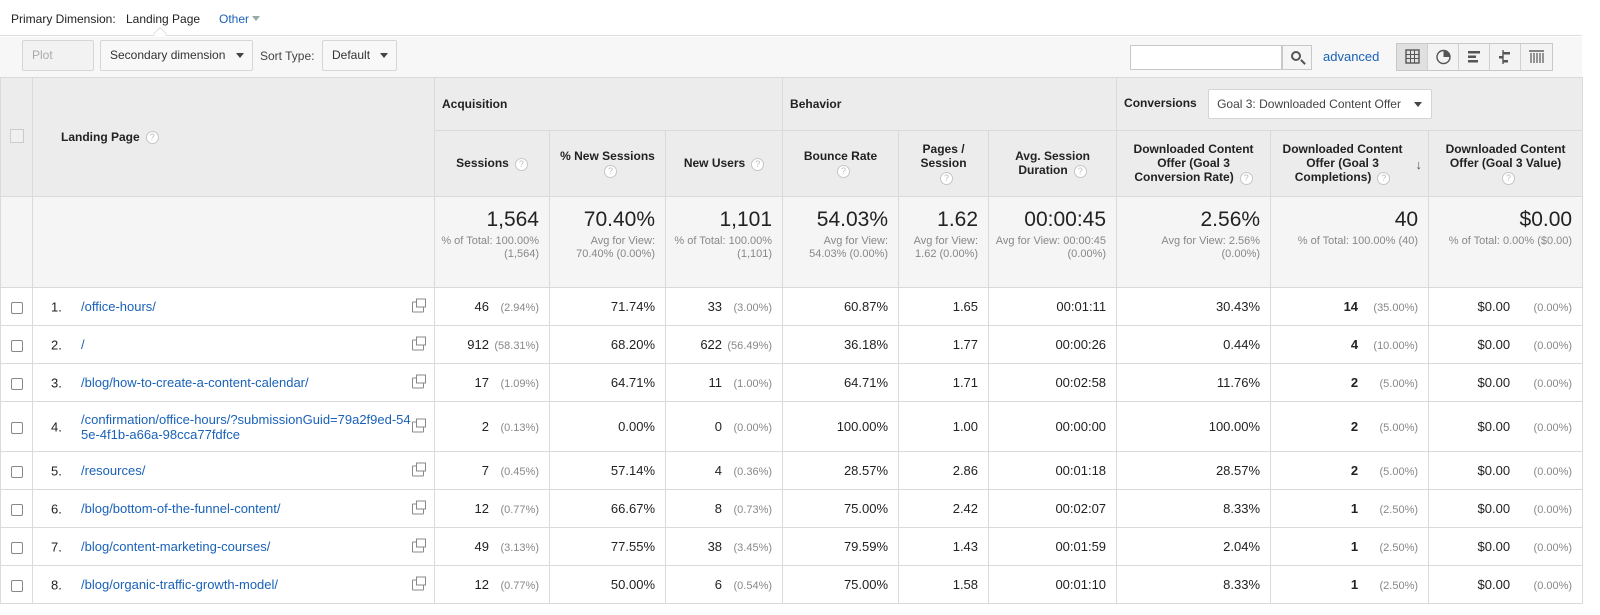 The width and height of the screenshot is (1600, 615). I want to click on landing-page-cell: 6. /blog/bottom-of-the-funnel-content/, so click(233, 508).